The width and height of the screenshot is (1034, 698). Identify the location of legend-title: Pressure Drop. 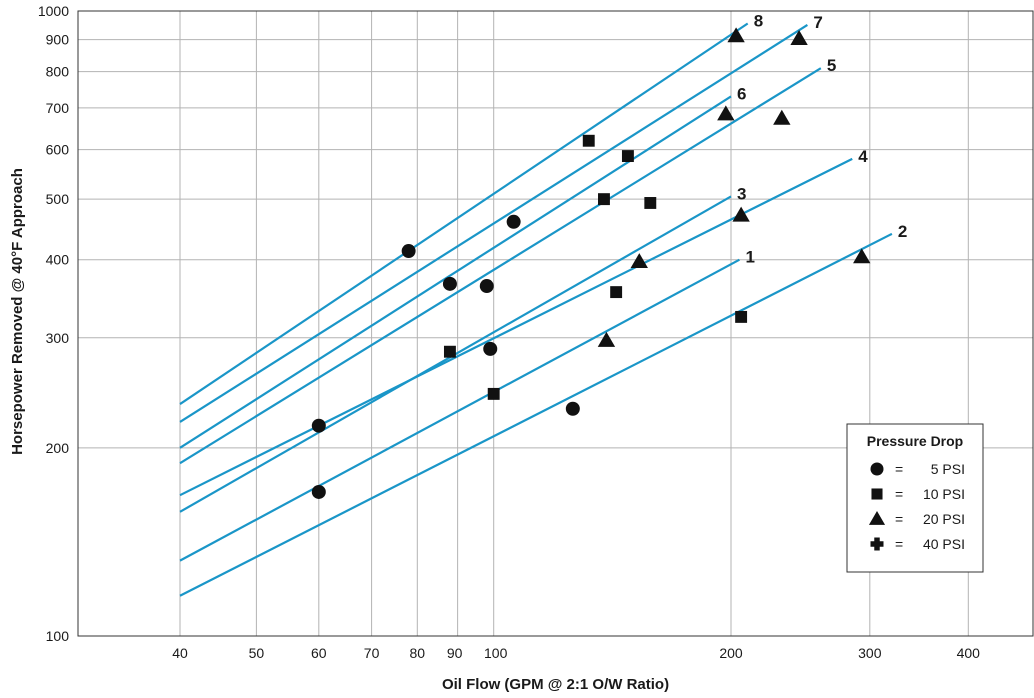
(915, 441).